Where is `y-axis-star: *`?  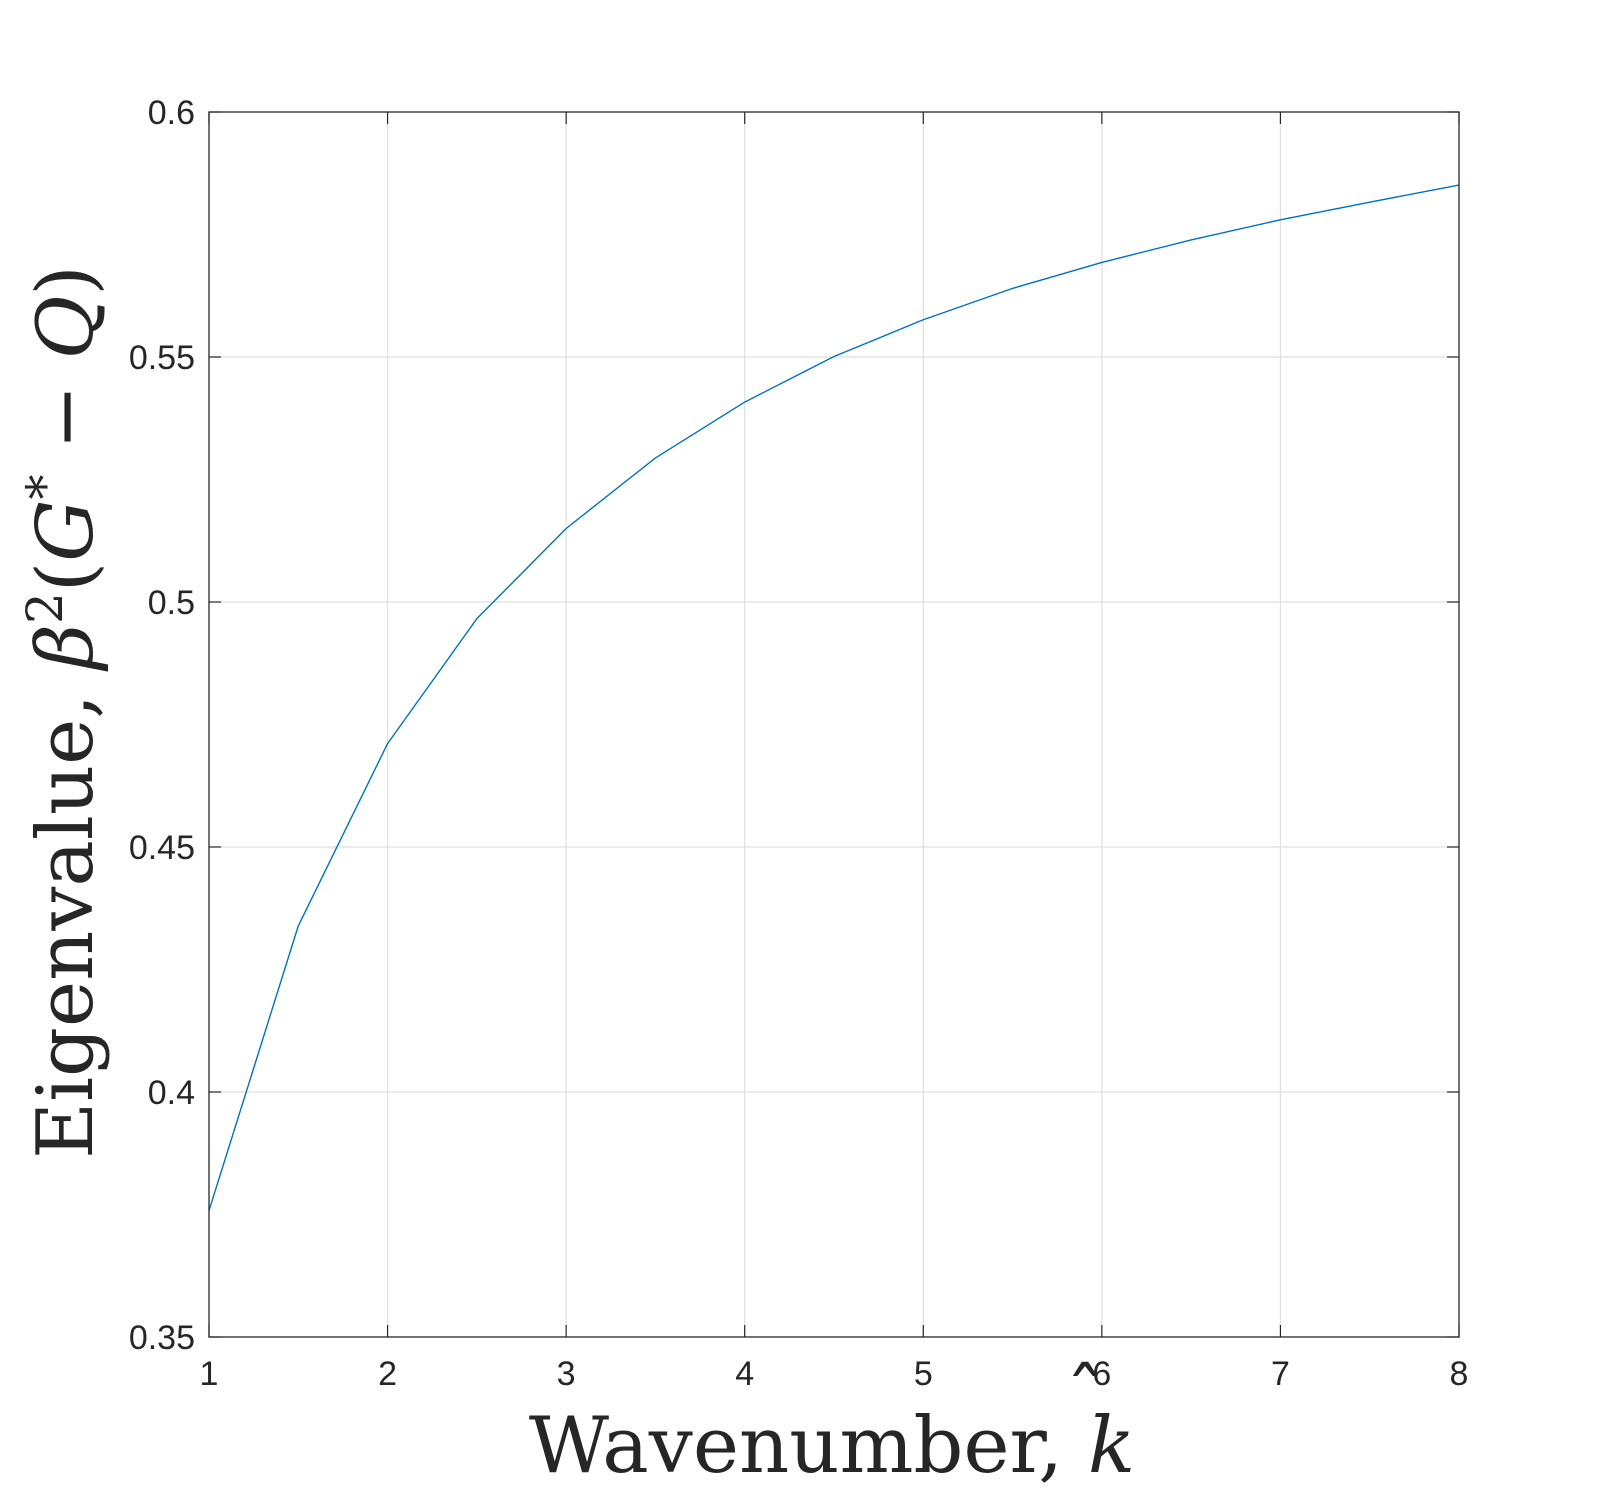 y-axis-star: * is located at coordinates (45, 486).